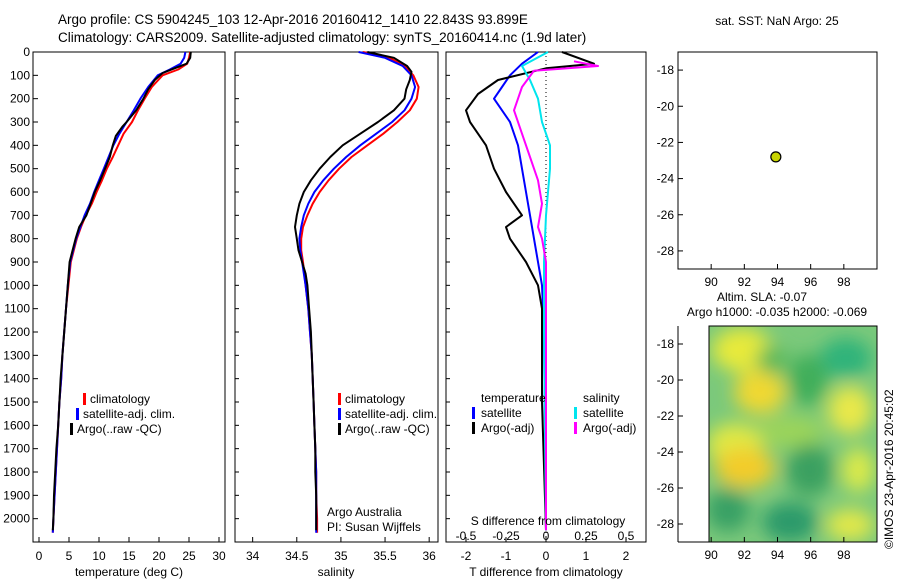 Image resolution: width=900 pixels, height=580 pixels. What do you see at coordinates (69, 556) in the screenshot?
I see `x-tick-label: 5` at bounding box center [69, 556].